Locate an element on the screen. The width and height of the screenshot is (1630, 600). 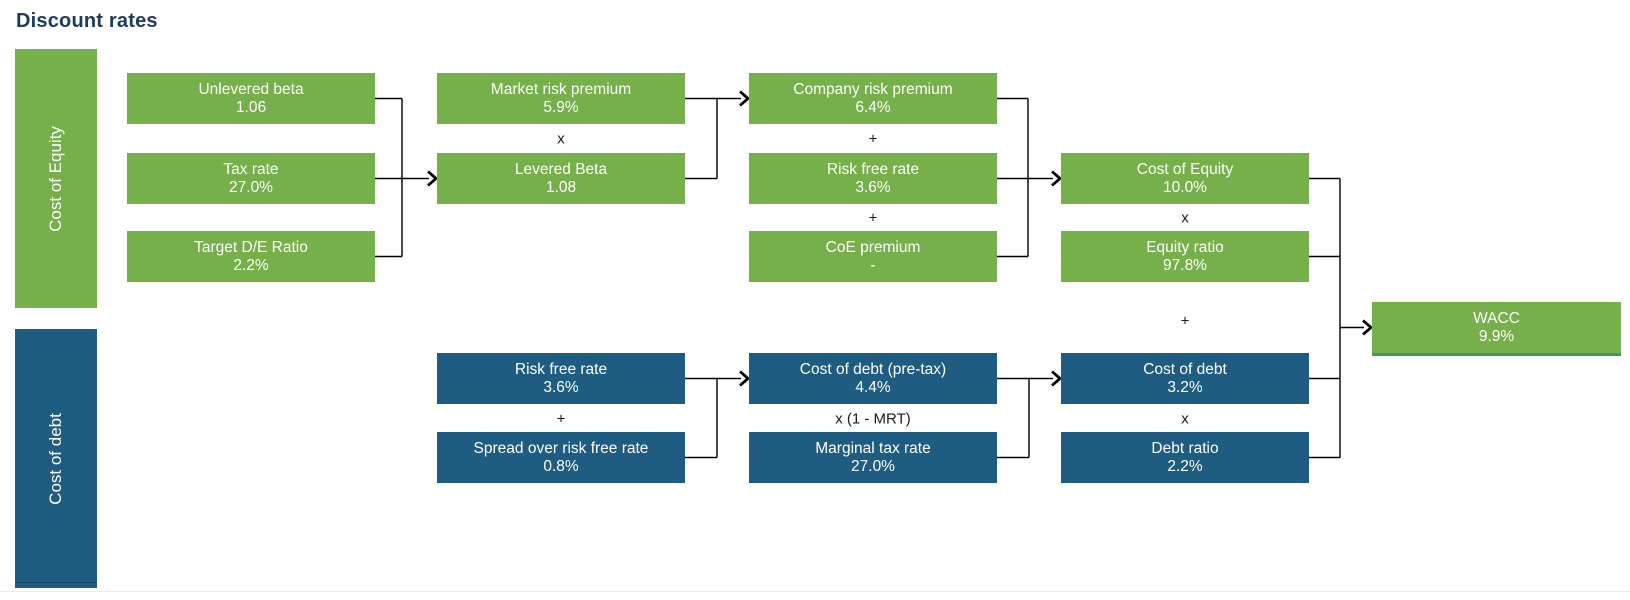
node-value: 10.0% is located at coordinates (1185, 187).